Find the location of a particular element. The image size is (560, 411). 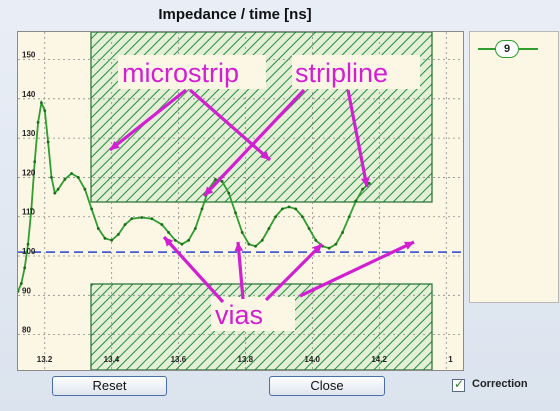

label-bg-stripline is located at coordinates (356, 72).